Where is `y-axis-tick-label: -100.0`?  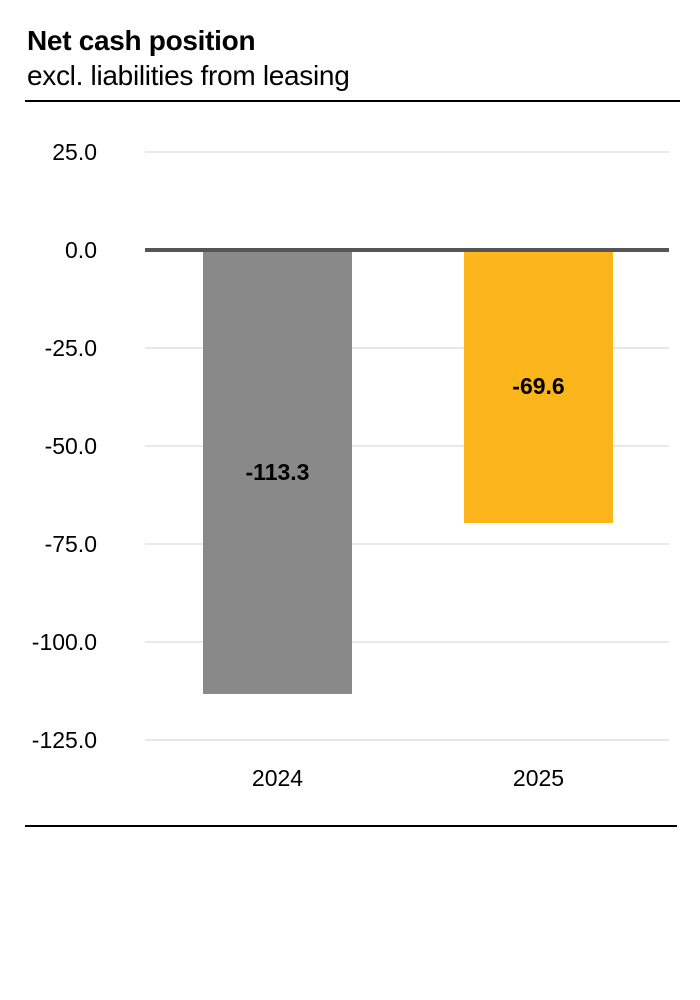 y-axis-tick-label: -100.0 is located at coordinates (64, 642).